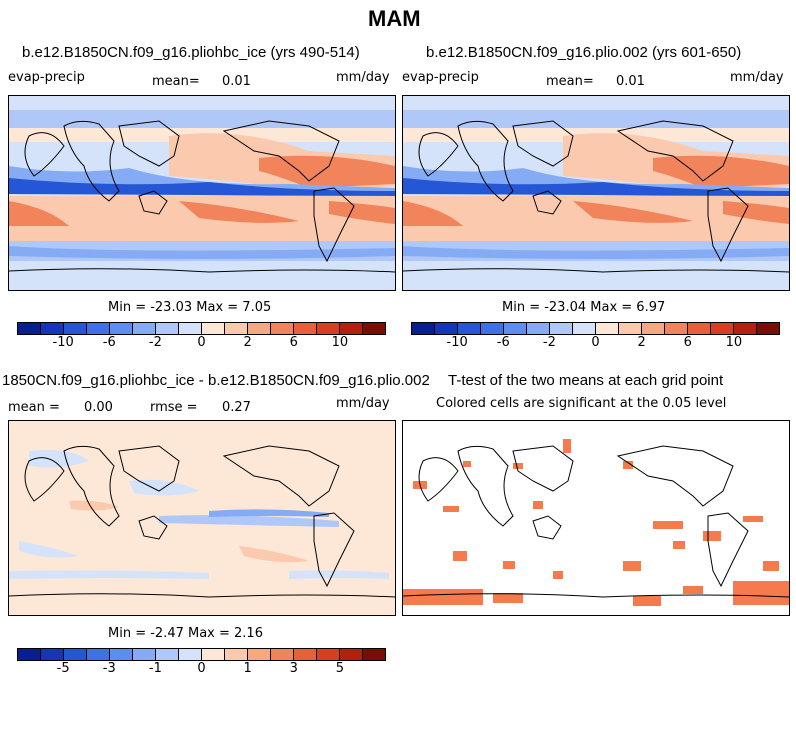  Describe the element at coordinates (98, 407) in the screenshot. I see `panel3-mean-value: 0.00` at that location.